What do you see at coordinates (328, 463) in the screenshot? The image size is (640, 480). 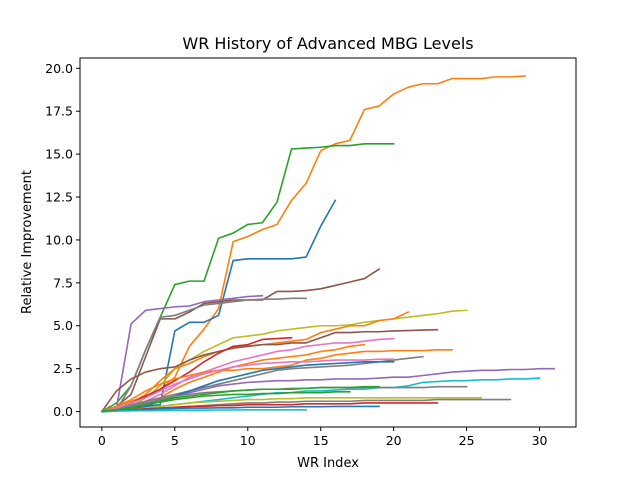 I see `x-axis-label: WR Index` at bounding box center [328, 463].